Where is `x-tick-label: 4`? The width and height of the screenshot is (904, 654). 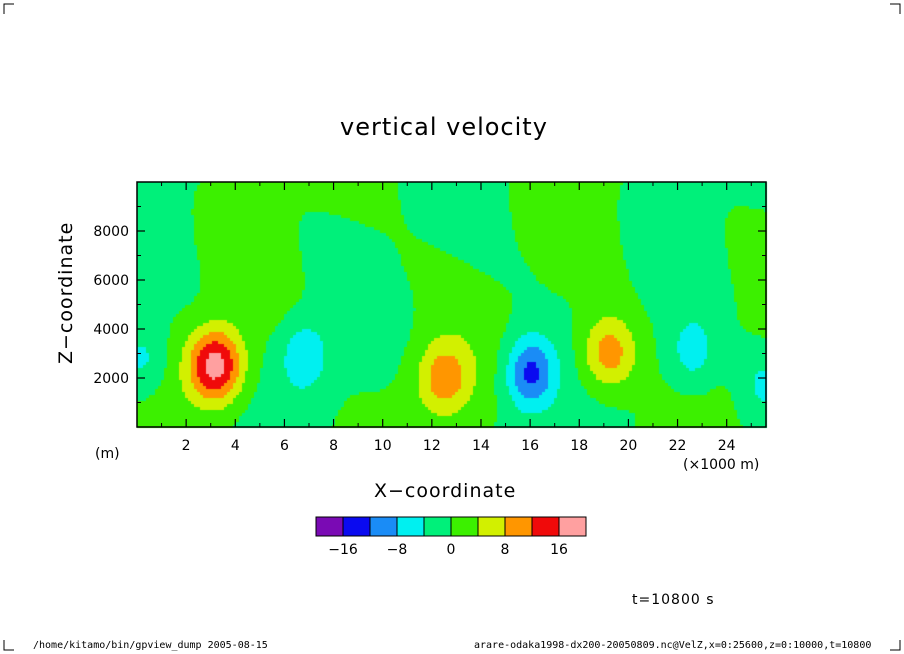
x-tick-label: 4 is located at coordinates (235, 446).